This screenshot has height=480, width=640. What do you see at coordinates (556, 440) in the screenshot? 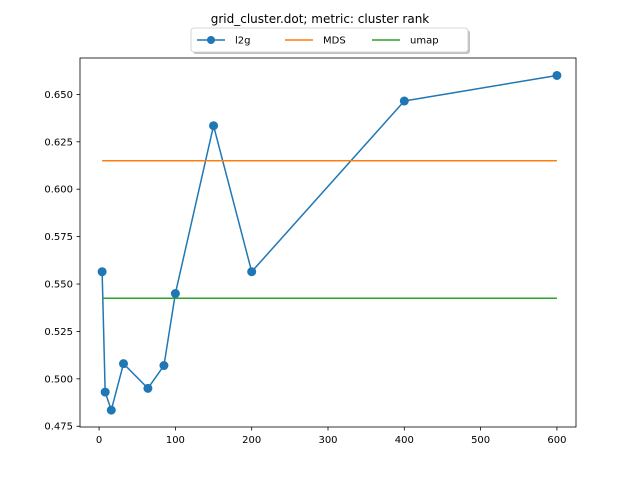
I see `x-tick-label: 600` at bounding box center [556, 440].